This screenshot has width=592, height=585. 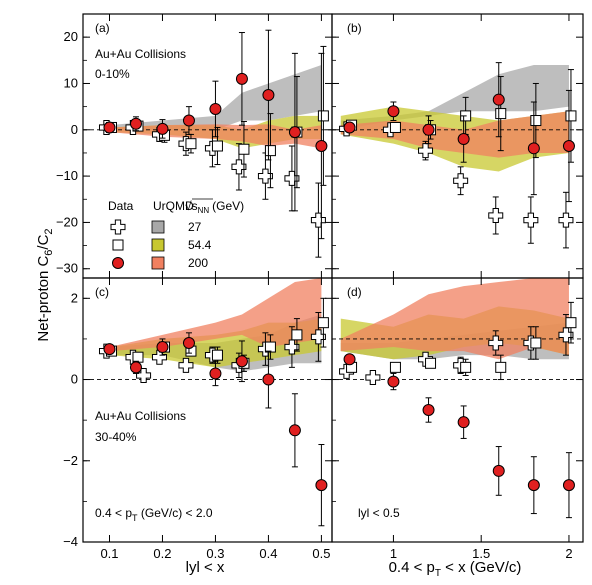 What do you see at coordinates (173, 206) in the screenshot?
I see `legend-model-header: UrQMD` at bounding box center [173, 206].